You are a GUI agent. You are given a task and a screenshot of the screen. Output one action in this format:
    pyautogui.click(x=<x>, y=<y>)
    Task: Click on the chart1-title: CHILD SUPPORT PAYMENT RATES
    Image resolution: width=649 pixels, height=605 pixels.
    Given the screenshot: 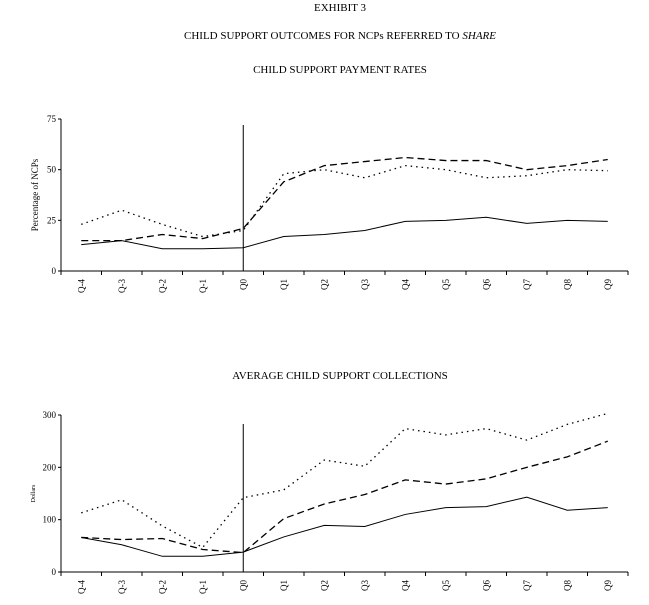 What is the action you would take?
    pyautogui.click(x=340, y=70)
    